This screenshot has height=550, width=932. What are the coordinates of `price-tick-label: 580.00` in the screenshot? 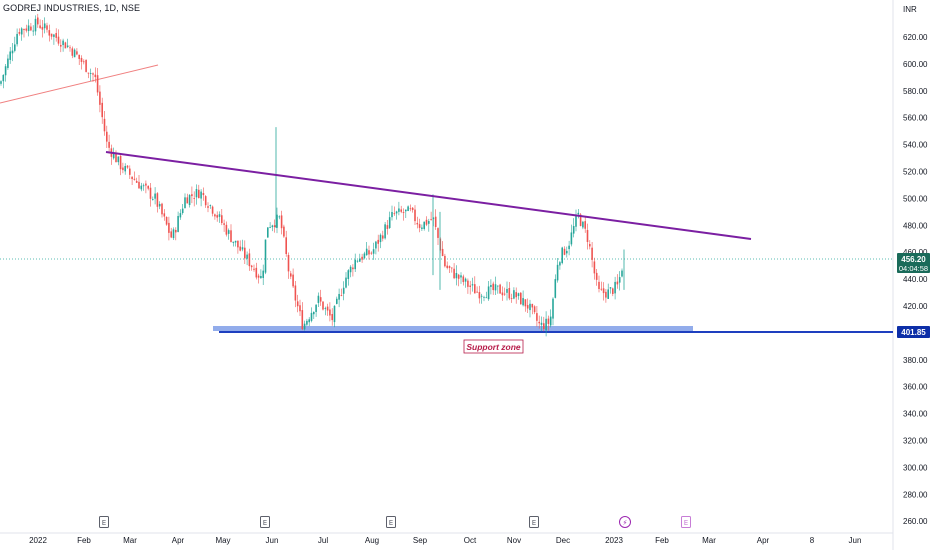 It's located at (915, 91).